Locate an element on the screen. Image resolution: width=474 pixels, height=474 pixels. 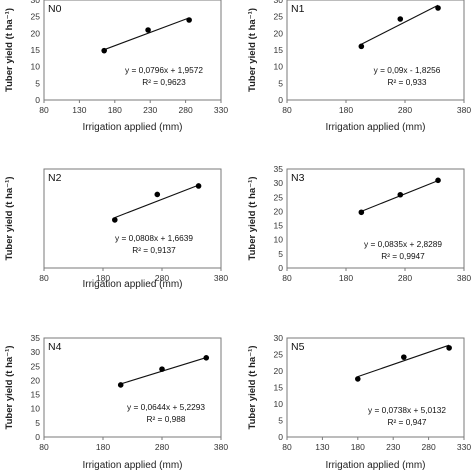
panel-label: N5 is located at coordinates (298, 347).